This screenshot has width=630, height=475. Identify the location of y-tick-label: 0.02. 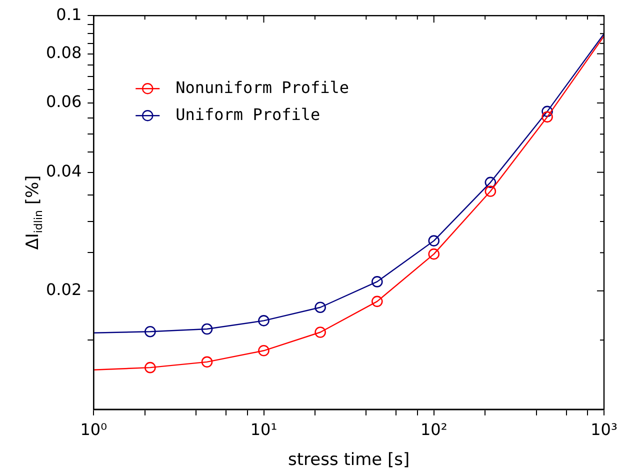
(64, 290).